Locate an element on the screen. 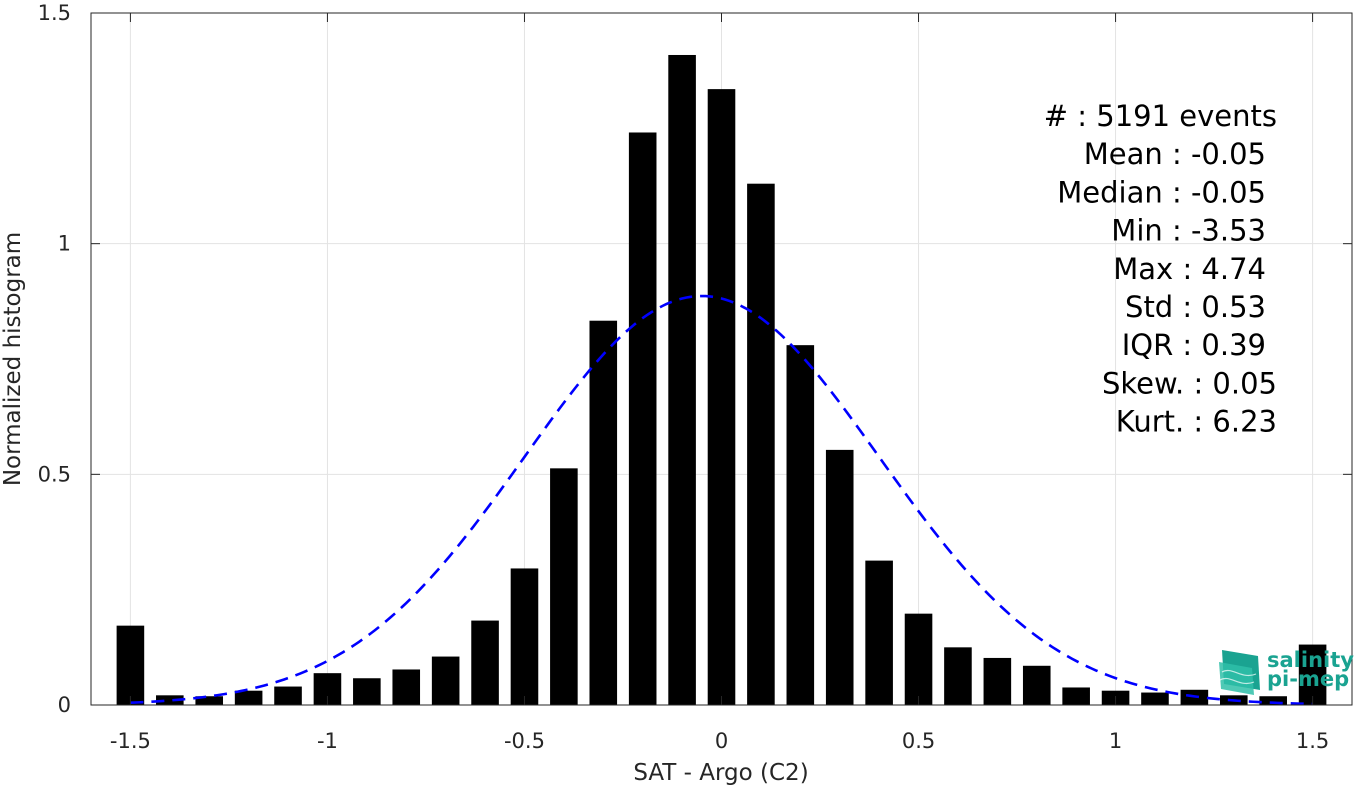 Image resolution: width=1367 pixels, height=787 pixels. x-tick-label-2: -0.5 is located at coordinates (524, 741).